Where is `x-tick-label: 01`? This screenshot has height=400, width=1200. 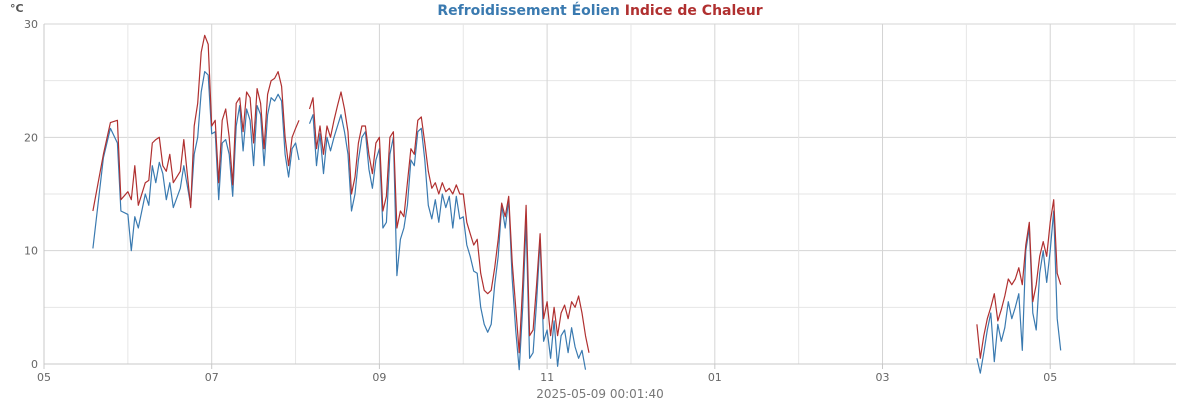
x-tick-label: 01 is located at coordinates (715, 377).